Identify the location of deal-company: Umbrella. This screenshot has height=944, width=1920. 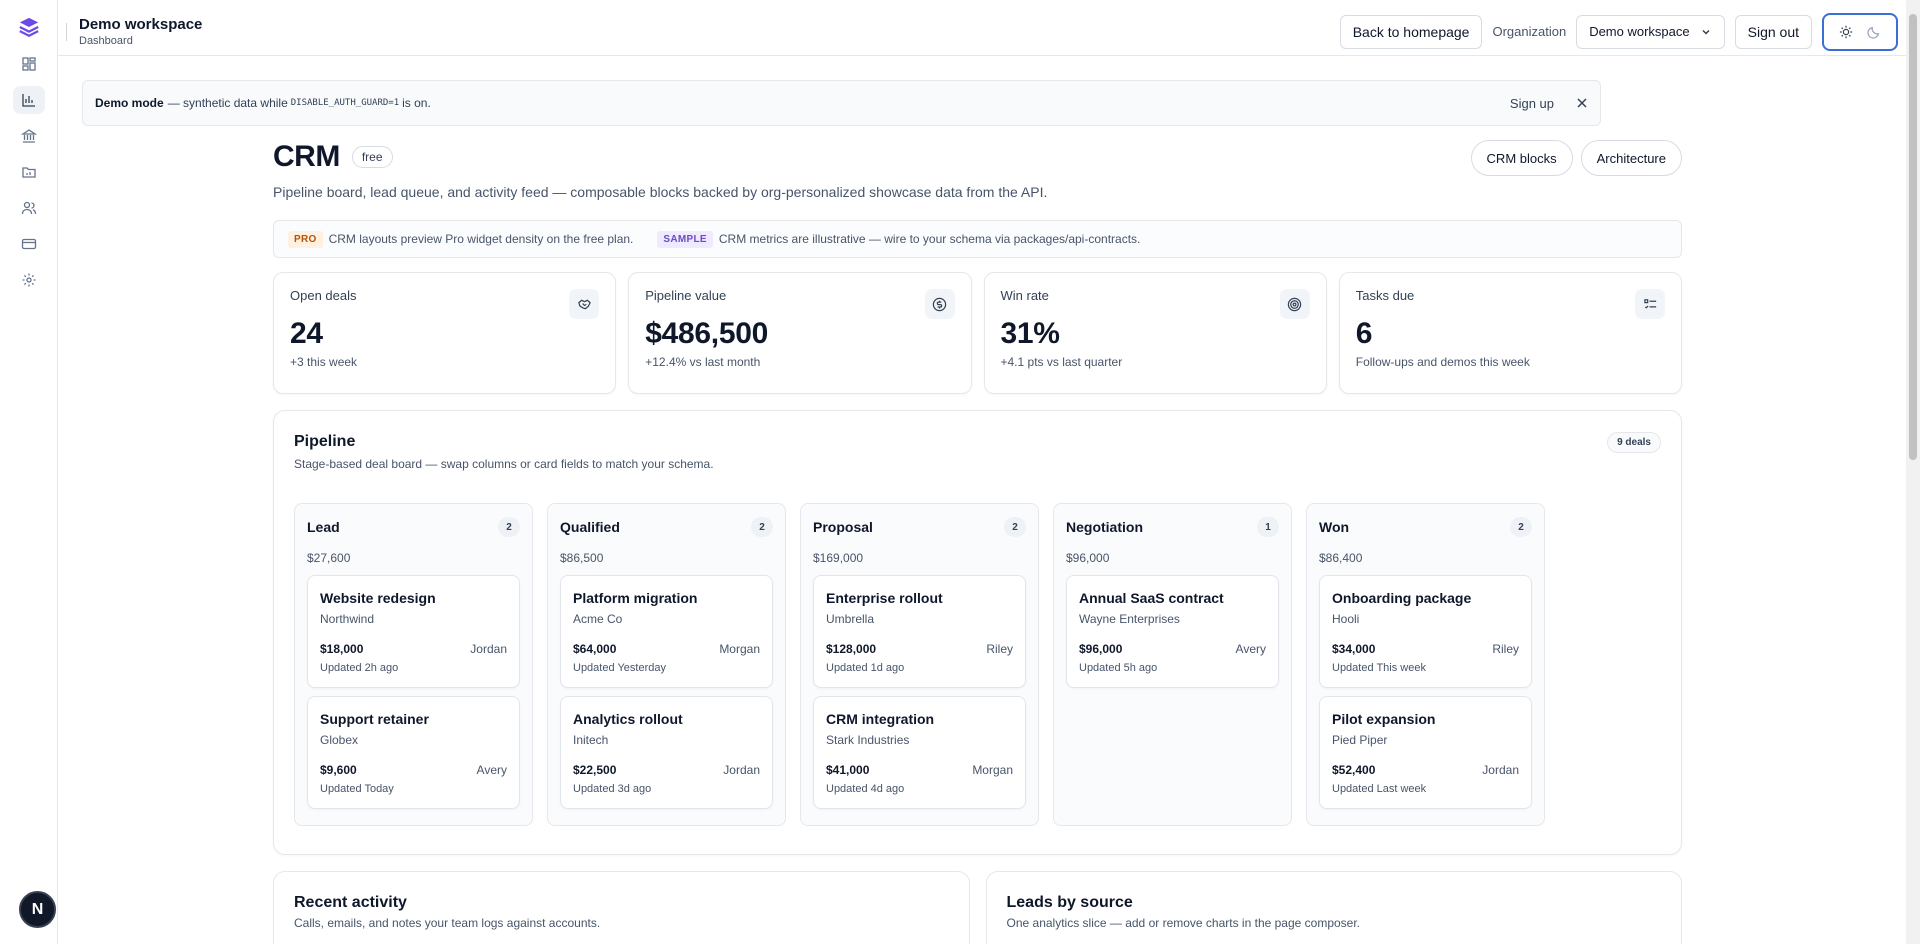
(850, 619).